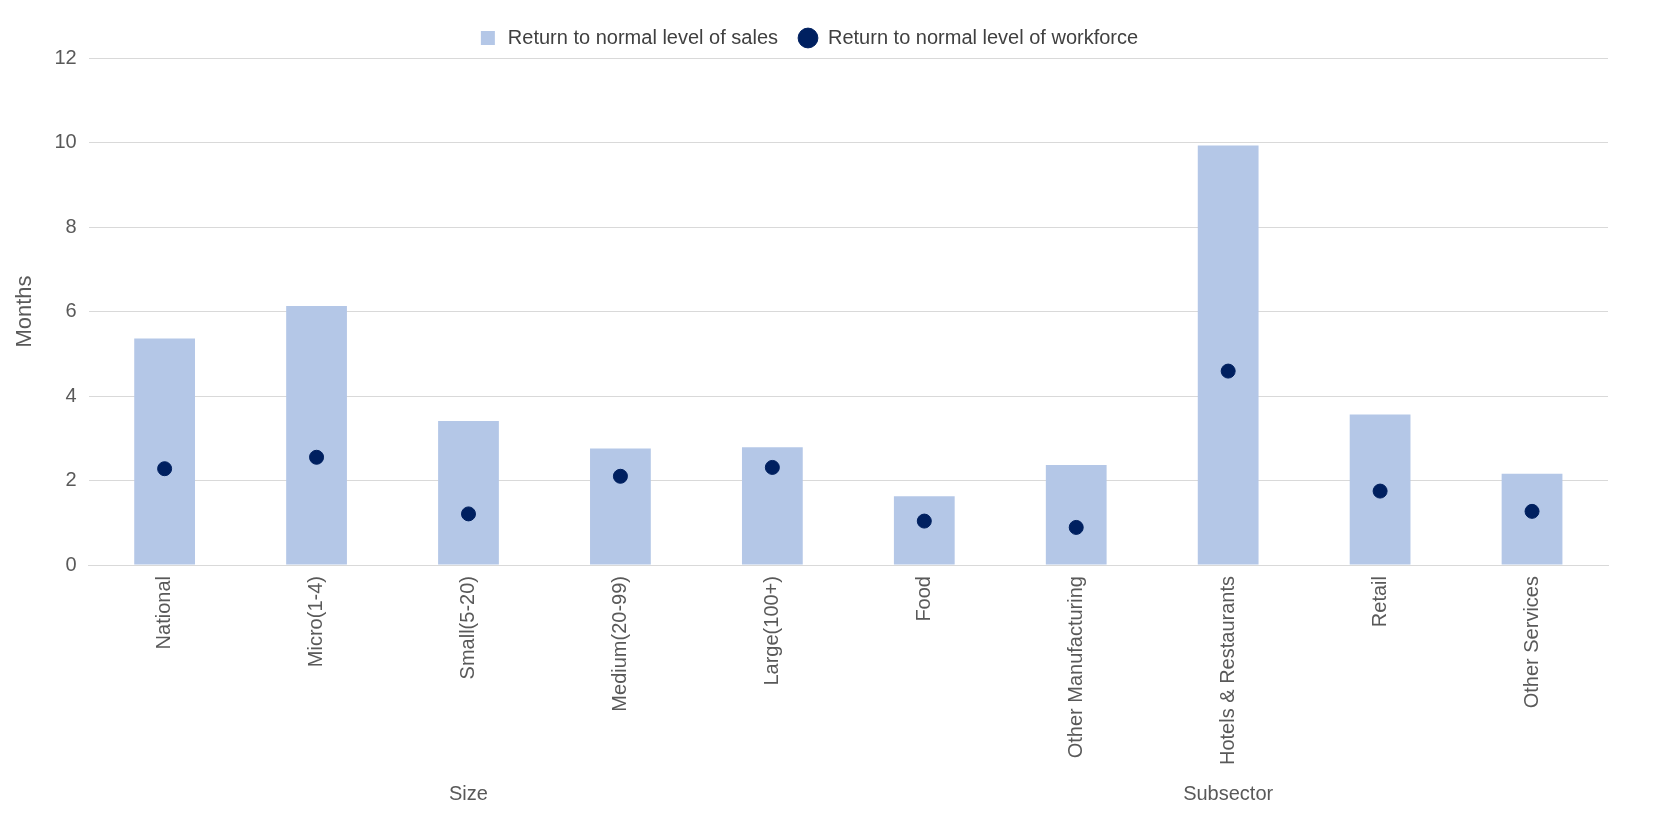  What do you see at coordinates (770, 631) in the screenshot?
I see `x-tick-label: Large(100+)` at bounding box center [770, 631].